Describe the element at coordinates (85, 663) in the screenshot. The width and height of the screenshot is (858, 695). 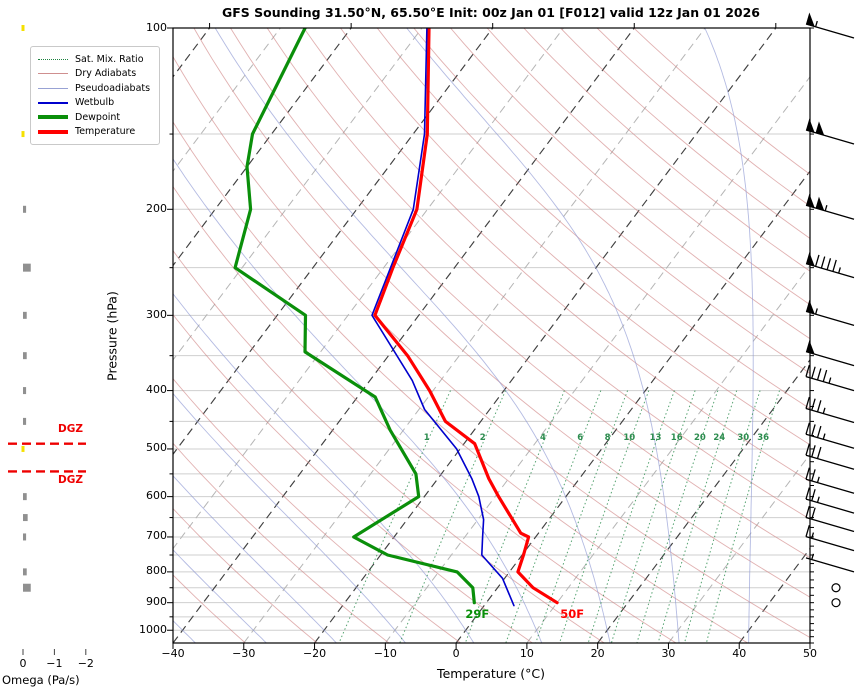
I see `omega-tick-label: −2` at that location.